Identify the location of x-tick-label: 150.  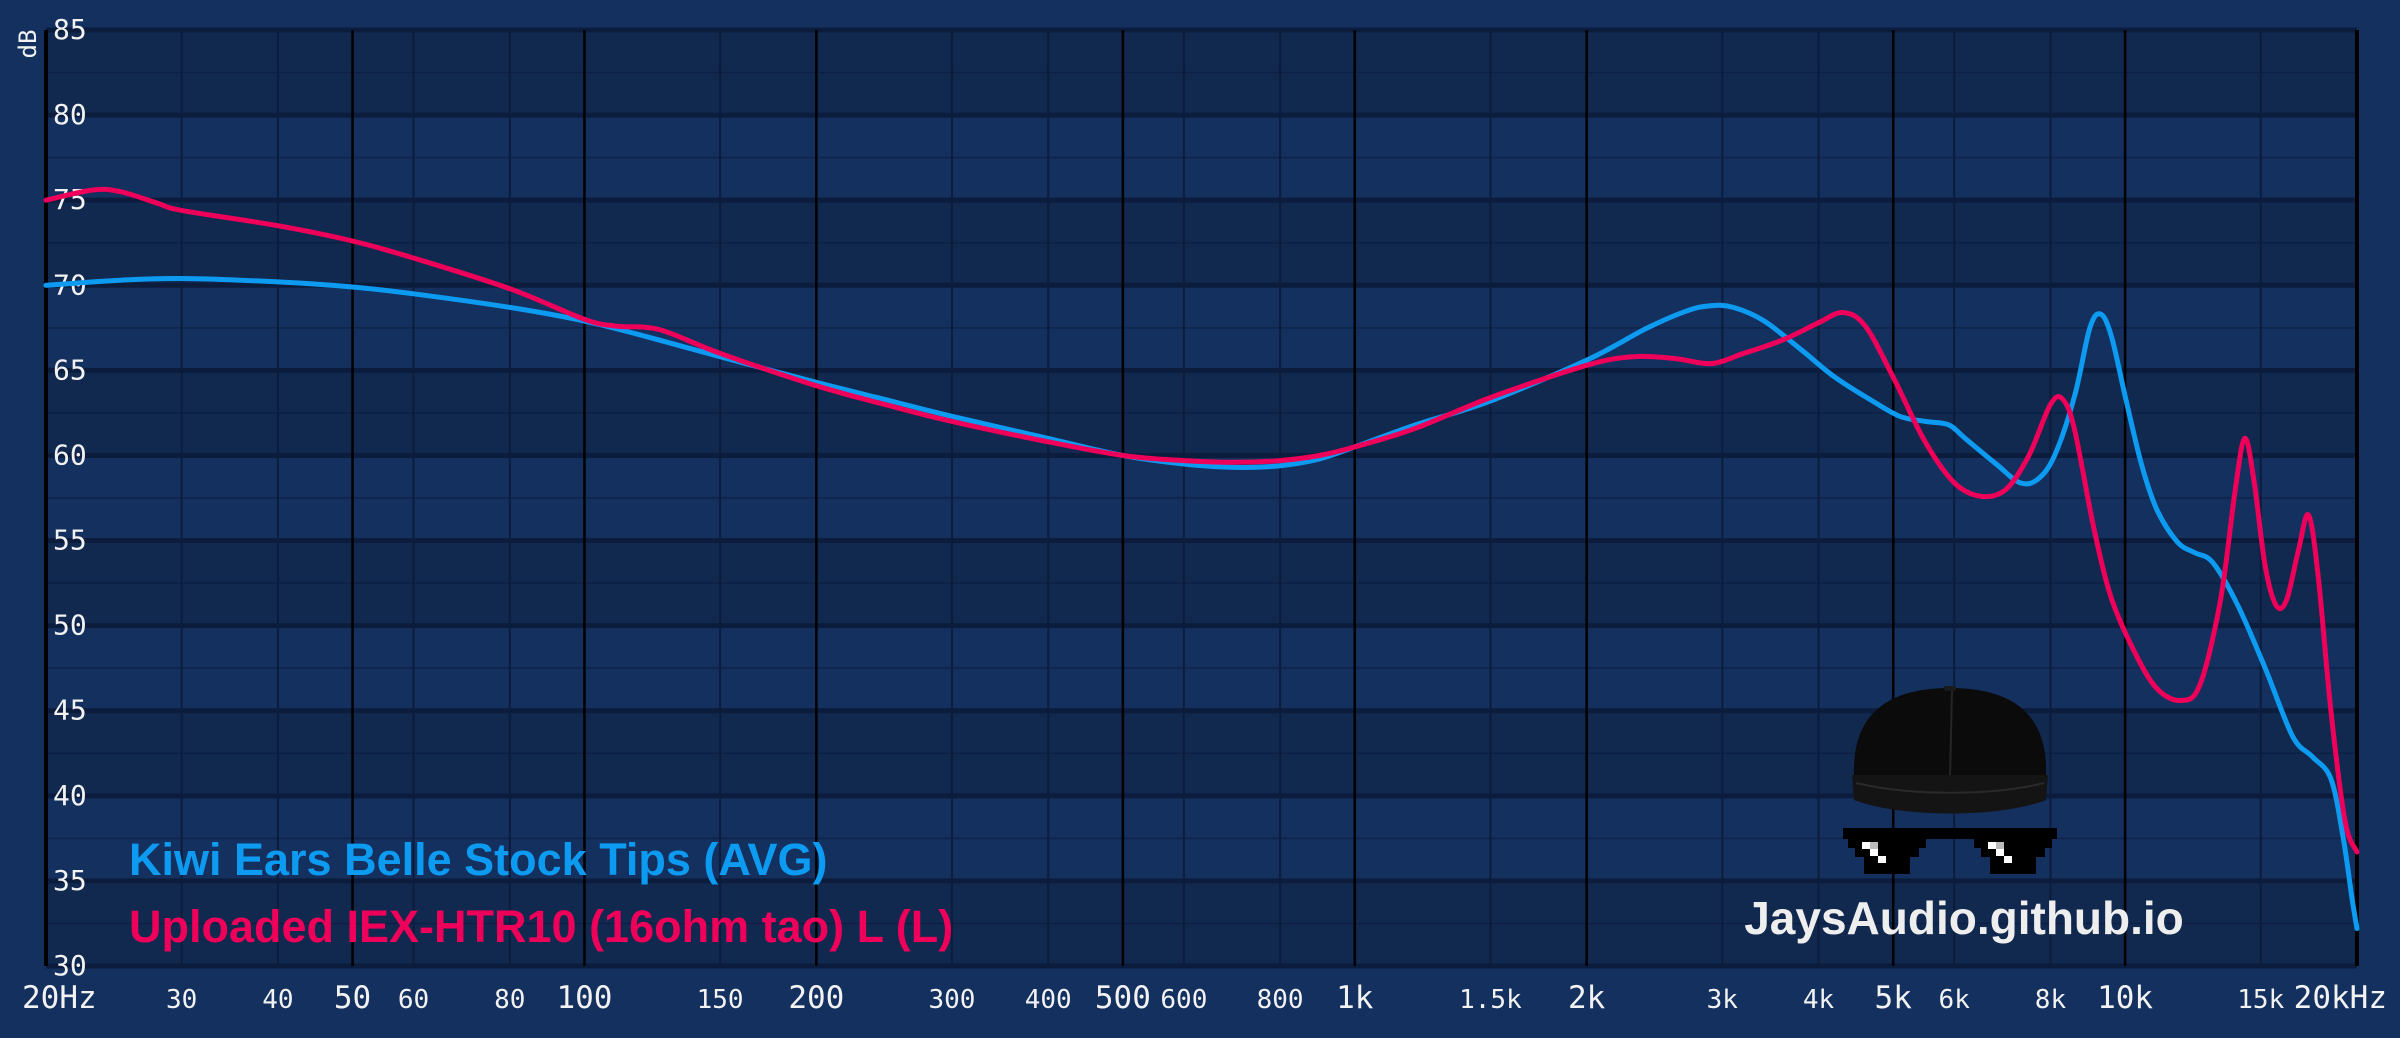
(720, 1000).